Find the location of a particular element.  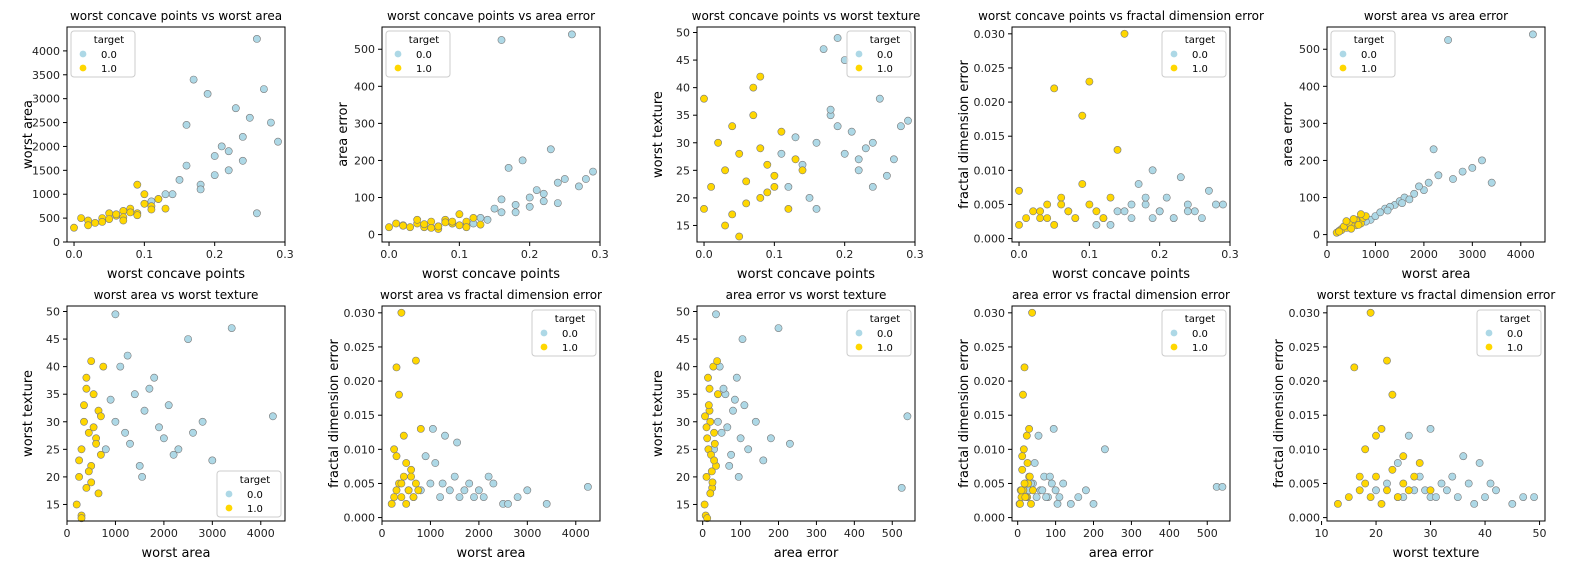

chart-8-x-tick-label: 100 is located at coordinates (740, 533).